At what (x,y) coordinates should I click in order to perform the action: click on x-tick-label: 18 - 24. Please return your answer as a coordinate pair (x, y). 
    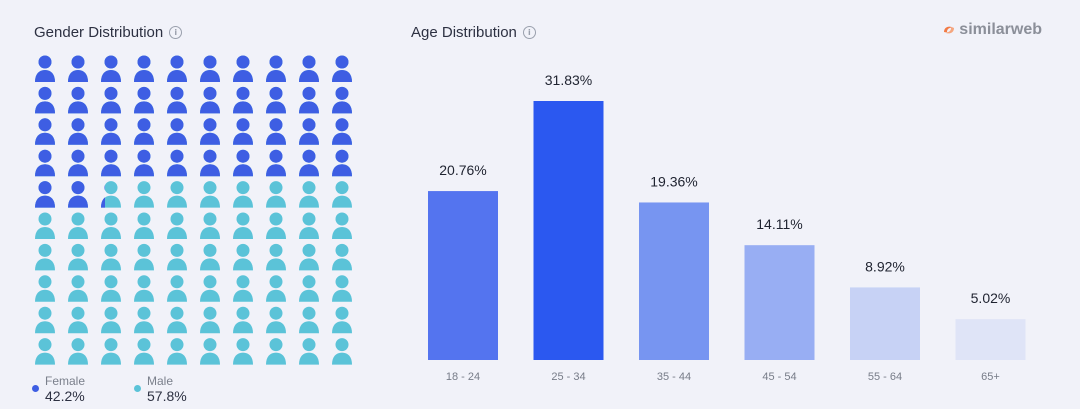
    Looking at the image, I should click on (463, 377).